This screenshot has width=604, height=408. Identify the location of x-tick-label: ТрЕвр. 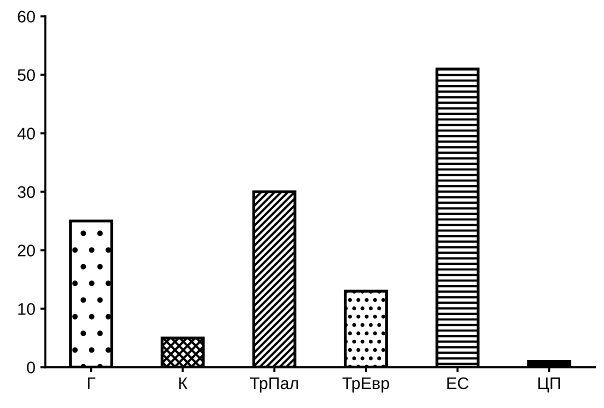
(366, 385).